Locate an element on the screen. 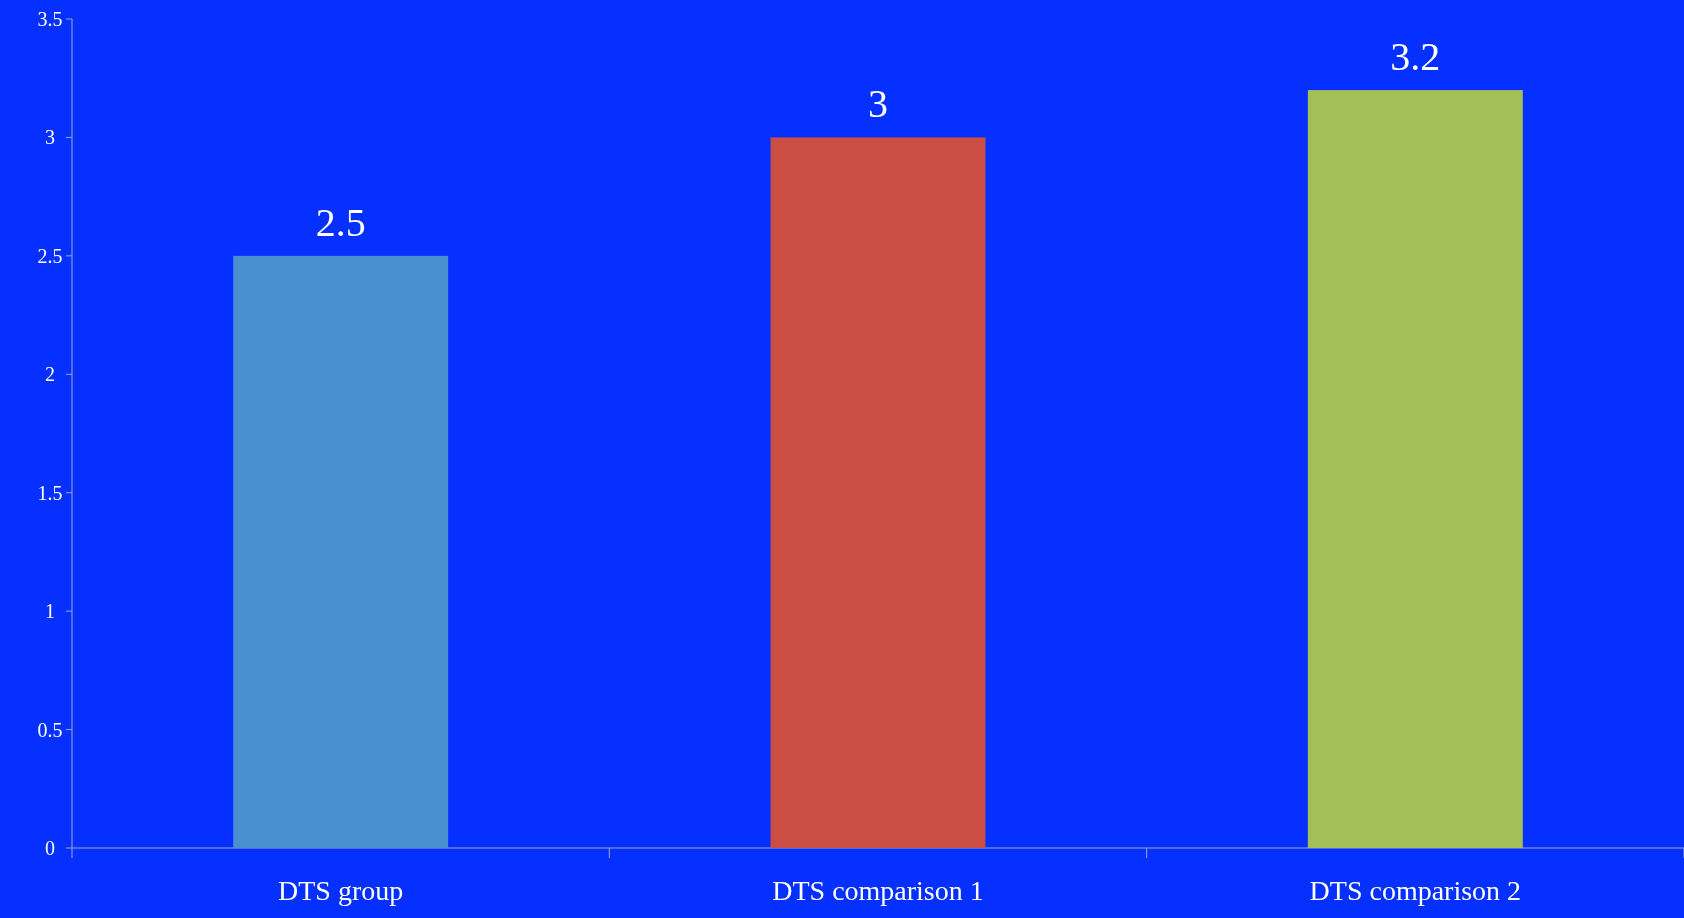 The image size is (1684, 918). y-tick-label: 2.5 is located at coordinates (50, 255).